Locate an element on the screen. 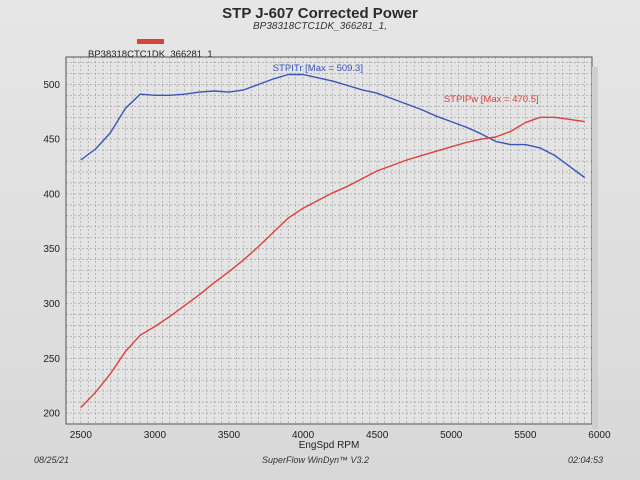 The image size is (640, 480). y-tick-label: 400 is located at coordinates (51, 194).